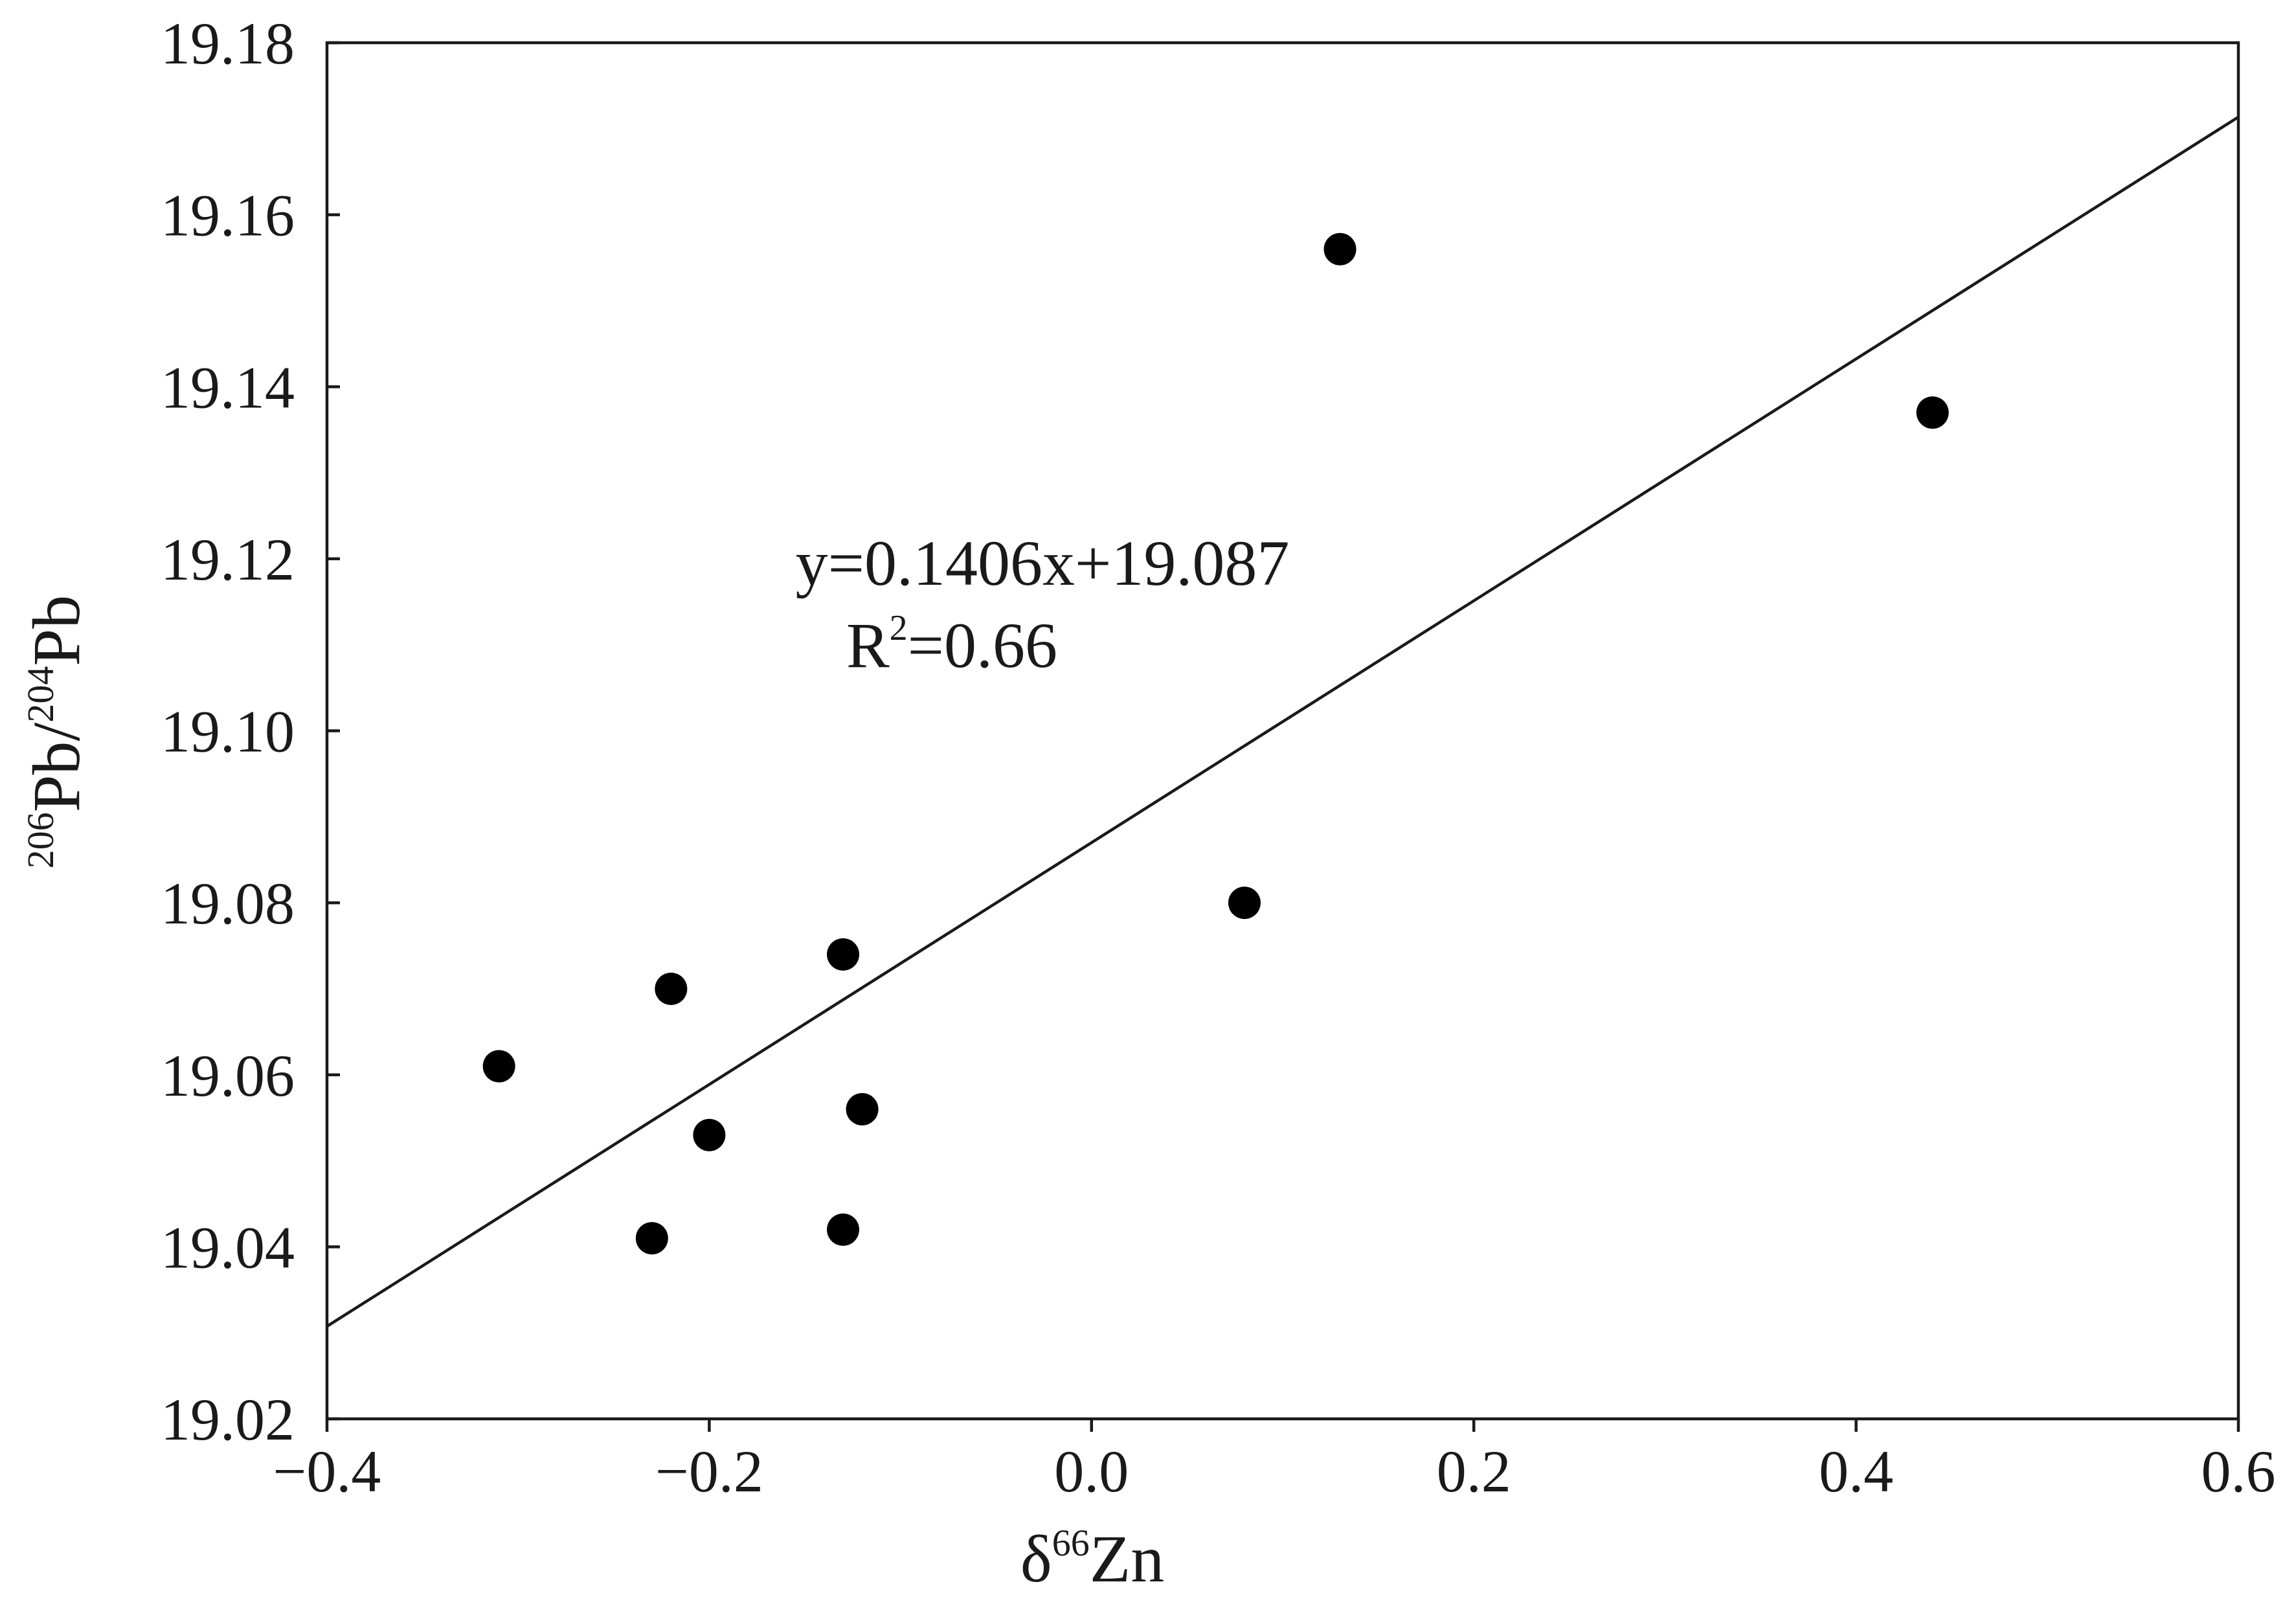  I want to click on r-squared-label: R2=0.66, so click(951, 644).